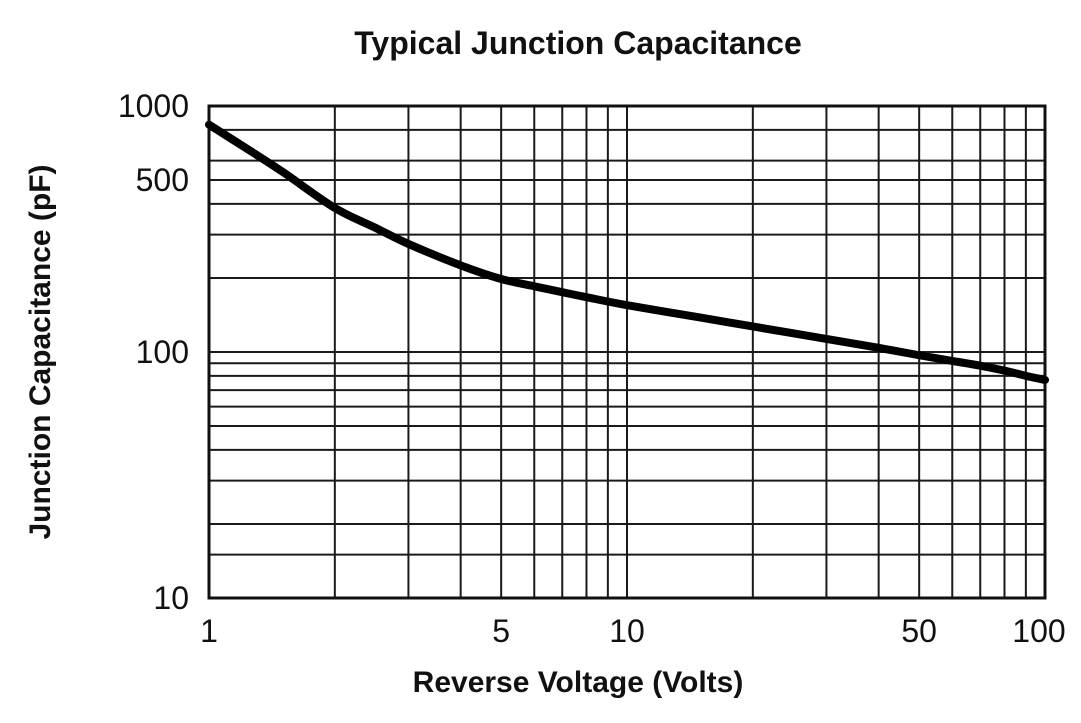  What do you see at coordinates (171, 598) in the screenshot?
I see `y-tick-label: 10` at bounding box center [171, 598].